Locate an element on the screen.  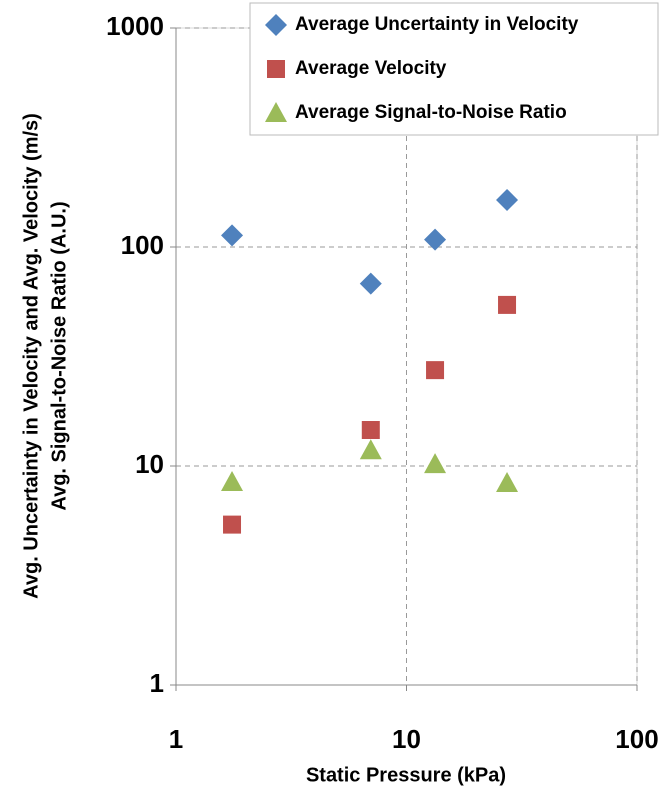
legend-label: Average Velocity is located at coordinates (371, 68).